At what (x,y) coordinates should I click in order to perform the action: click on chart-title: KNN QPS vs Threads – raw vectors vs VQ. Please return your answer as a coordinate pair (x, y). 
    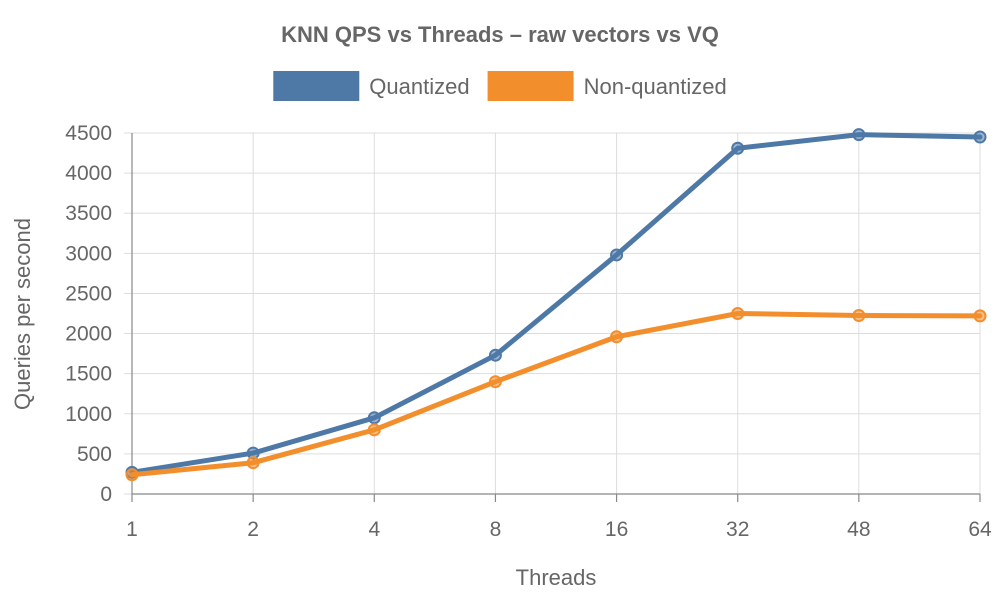
    Looking at the image, I should click on (500, 34).